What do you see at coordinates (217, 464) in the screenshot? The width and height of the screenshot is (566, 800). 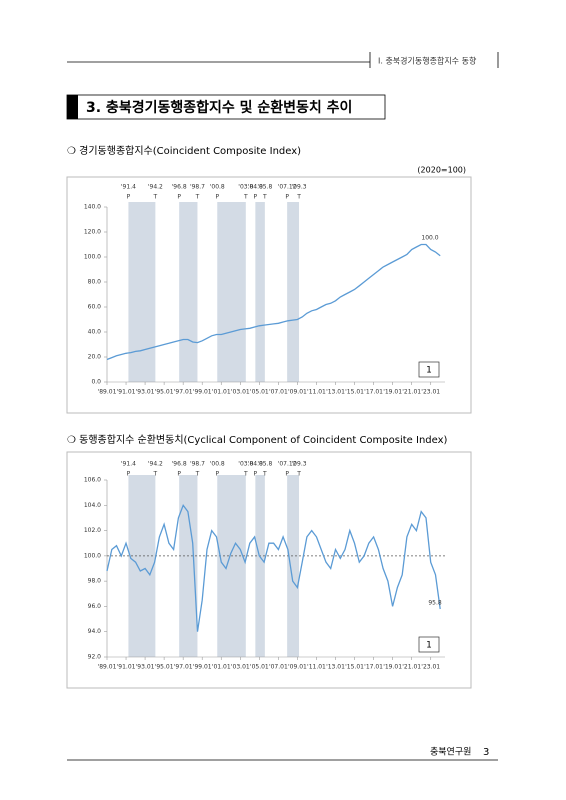 I see `turning-date: '00.8` at bounding box center [217, 464].